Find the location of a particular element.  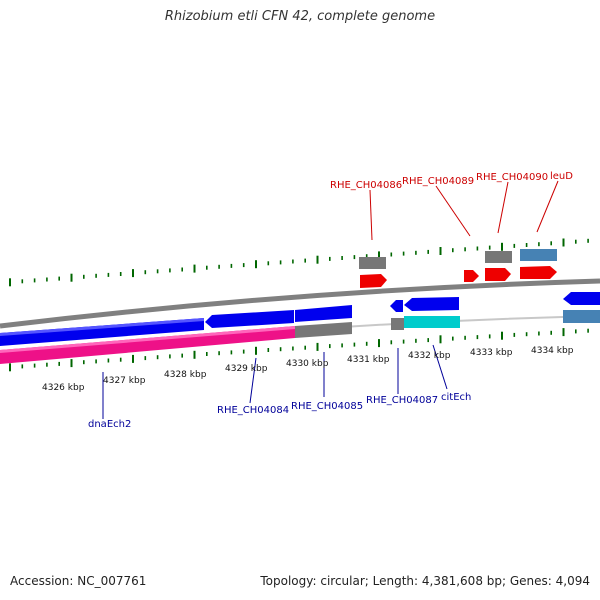

gene-label-citEch: citEch is located at coordinates (456, 397).